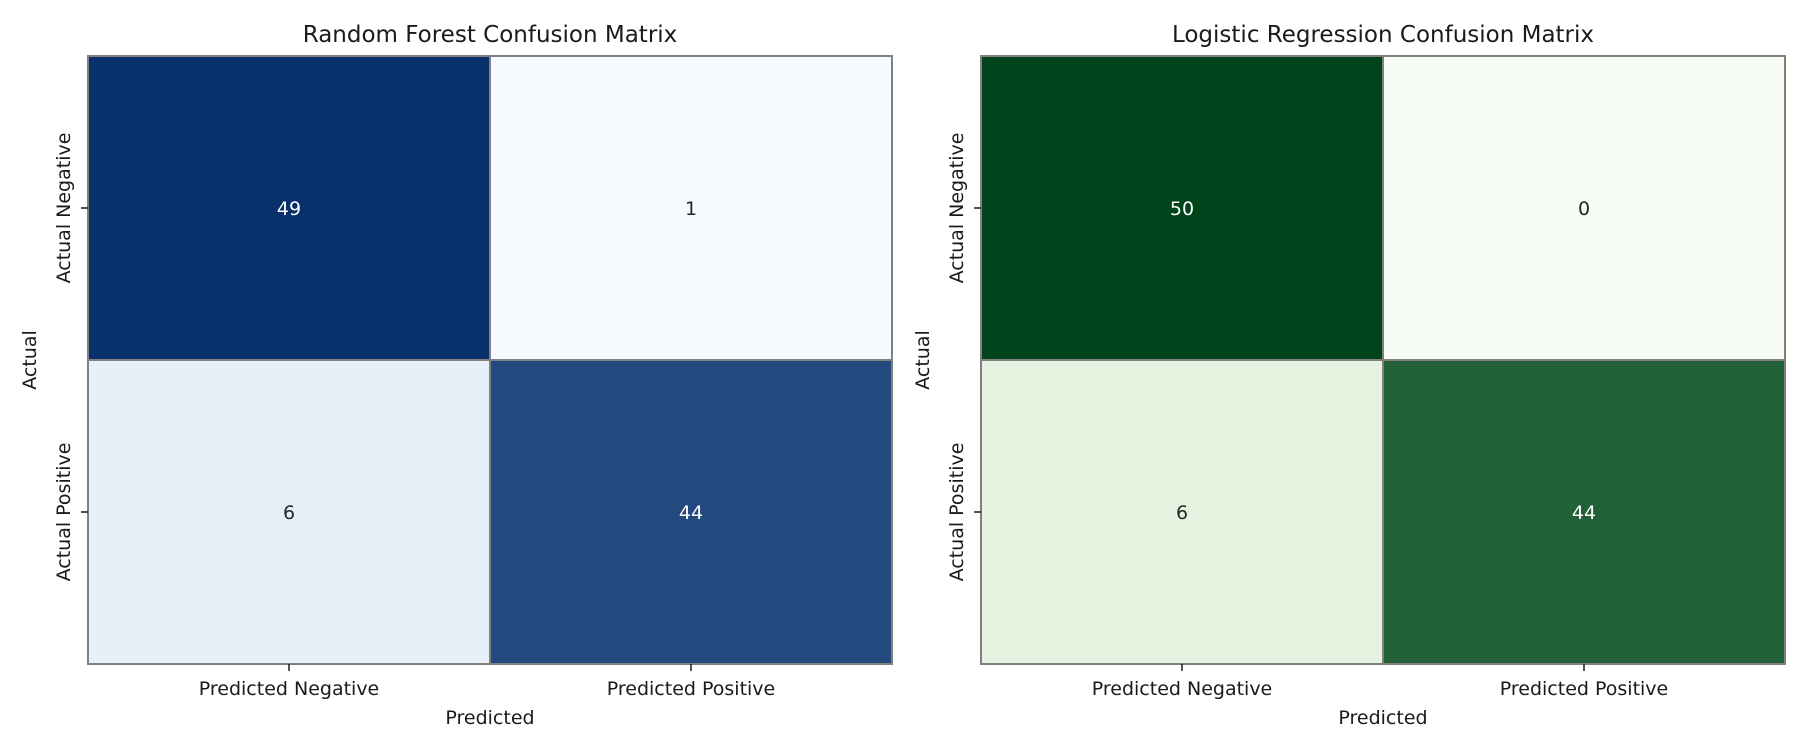 This screenshot has height=750, width=1800. I want to click on cell-value-label: 50, so click(1182, 209).